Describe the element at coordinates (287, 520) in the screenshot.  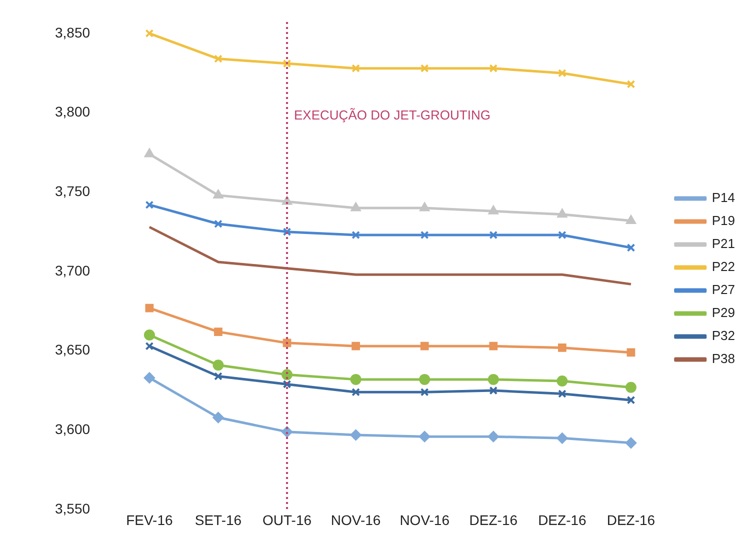
I see `x-tick-label: OUT-16` at that location.